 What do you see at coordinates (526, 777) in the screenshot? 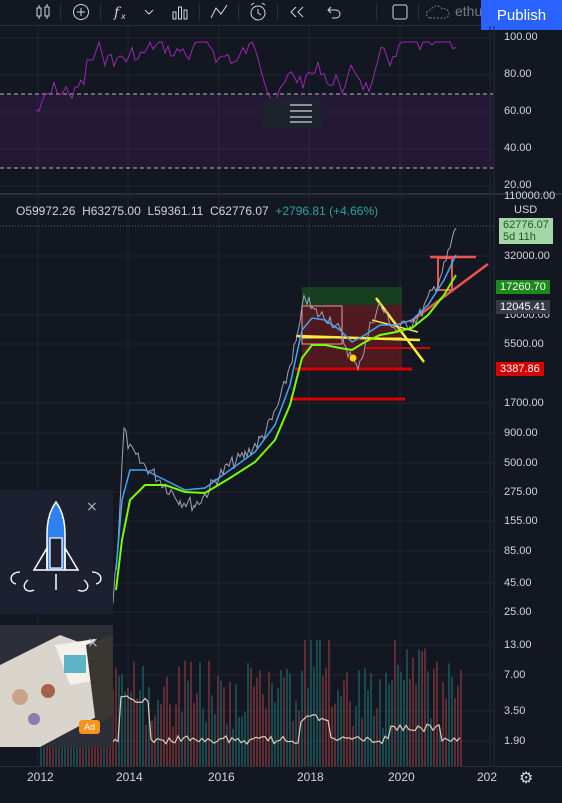
I see `gear-icon: ⚙` at bounding box center [526, 777].